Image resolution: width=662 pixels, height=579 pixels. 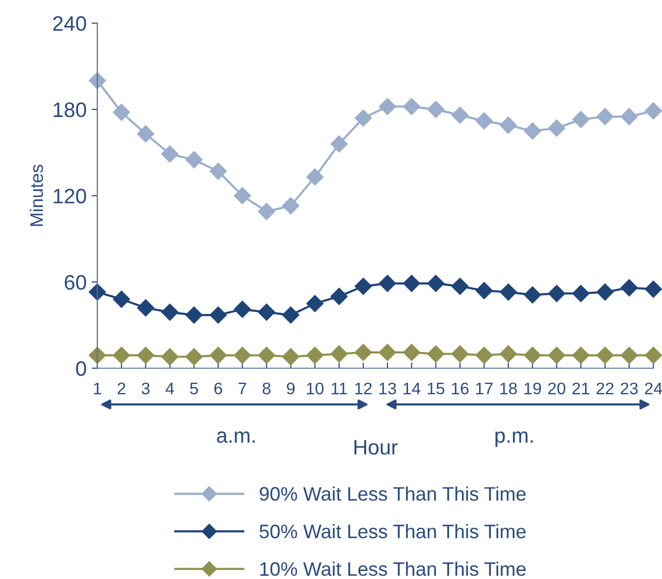 I want to click on x-axis-title: Hour, so click(x=376, y=447).